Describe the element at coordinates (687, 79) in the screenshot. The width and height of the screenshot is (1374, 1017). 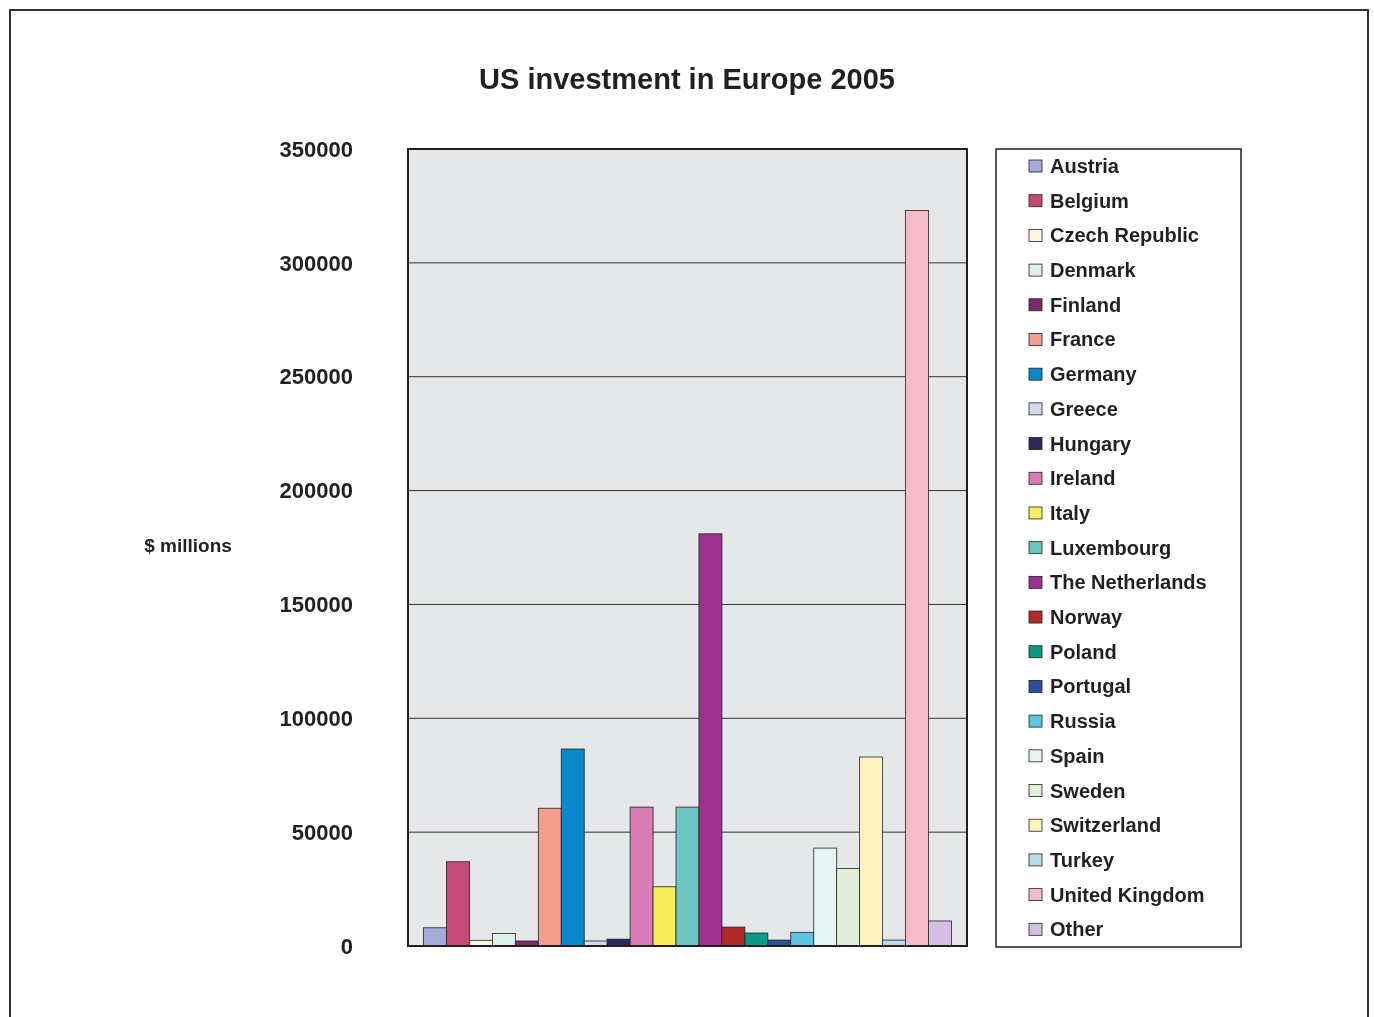
I see `chart-title: US investment in Europe 2005` at that location.